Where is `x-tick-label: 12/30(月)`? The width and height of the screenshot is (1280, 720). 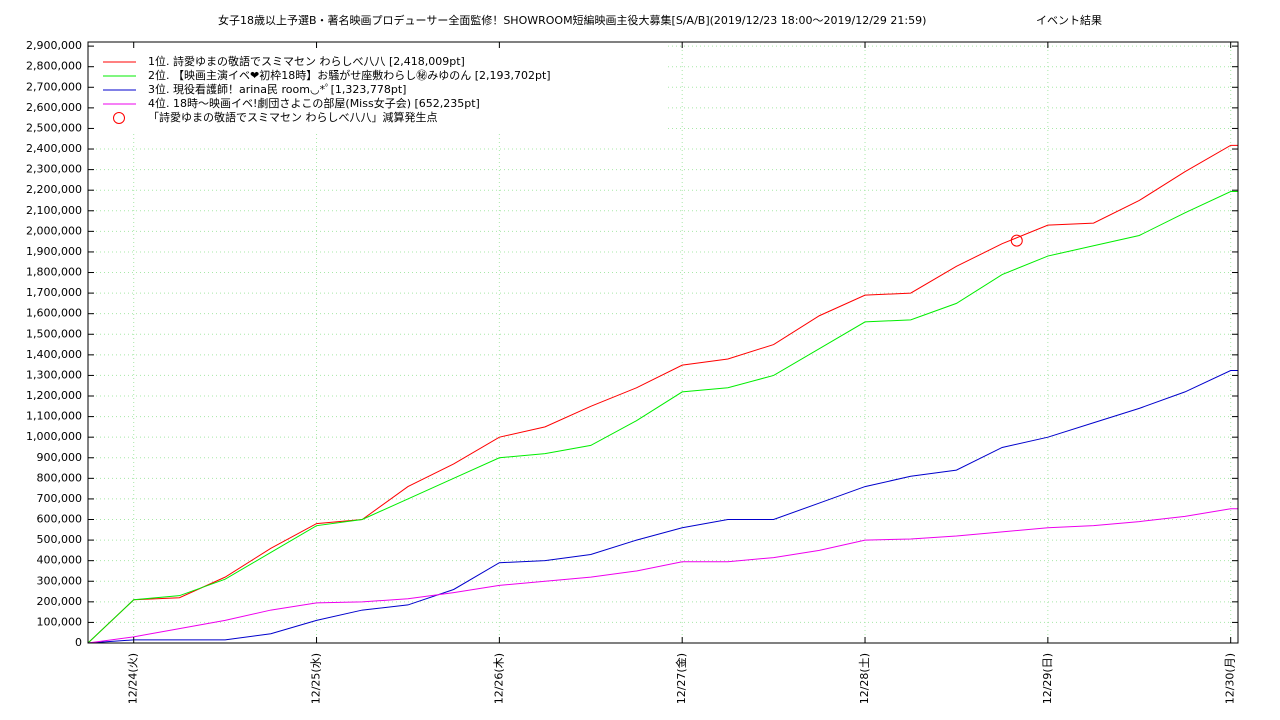 x-tick-label: 12/30(月) is located at coordinates (1230, 678).